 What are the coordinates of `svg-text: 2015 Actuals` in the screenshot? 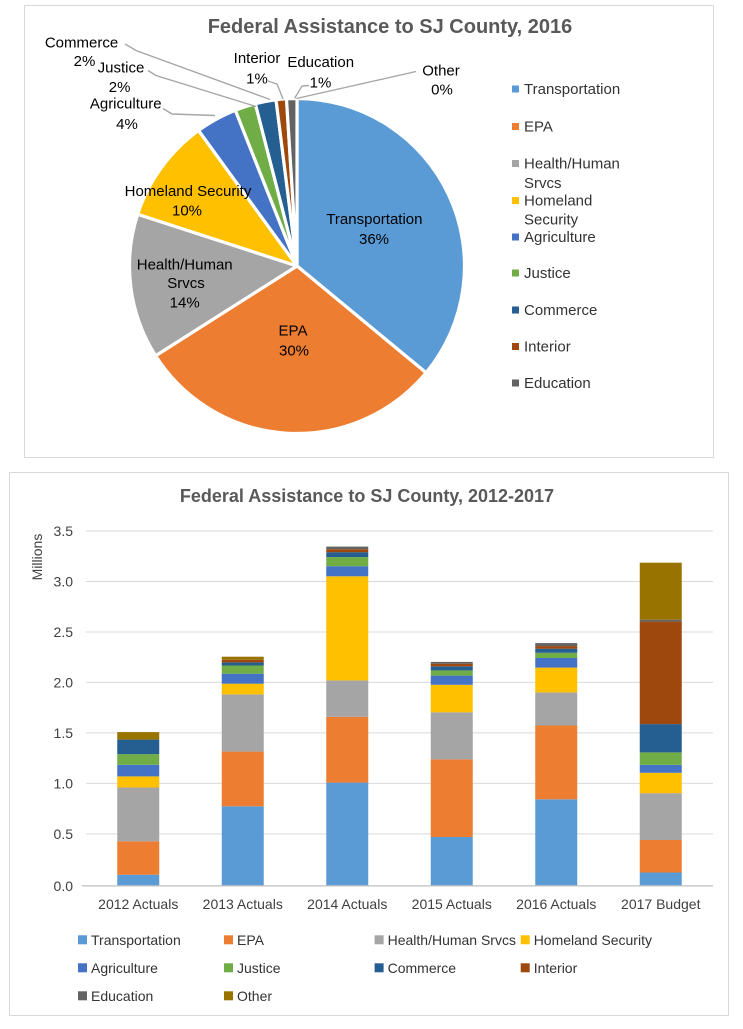 It's located at (452, 904).